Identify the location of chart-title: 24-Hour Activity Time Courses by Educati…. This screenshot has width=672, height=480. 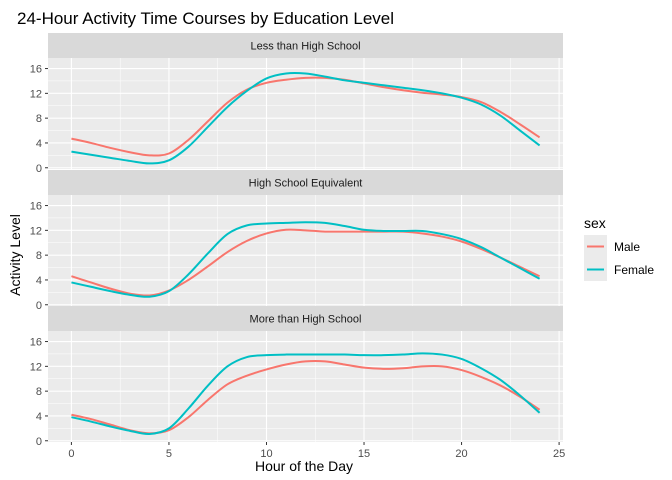
(205, 18).